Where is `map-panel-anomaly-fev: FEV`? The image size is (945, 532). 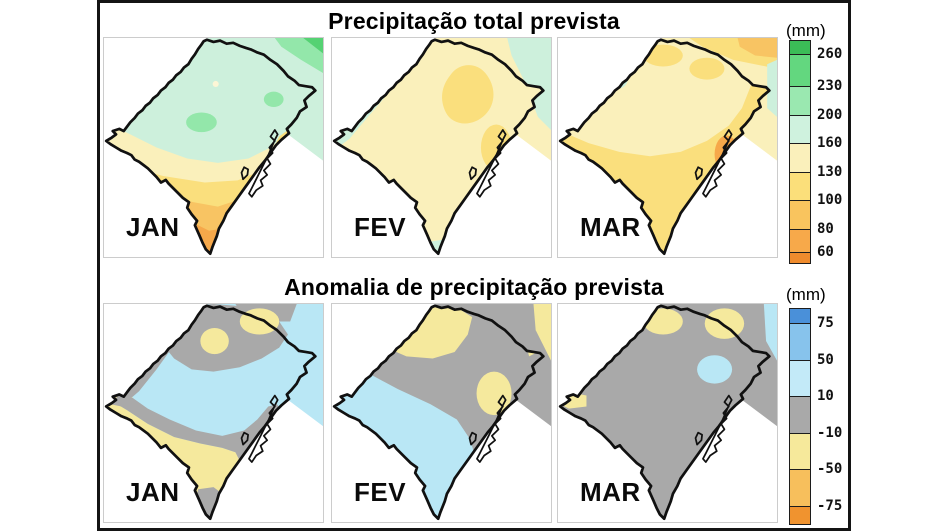
map-panel-anomaly-fev: FEV is located at coordinates (441, 413).